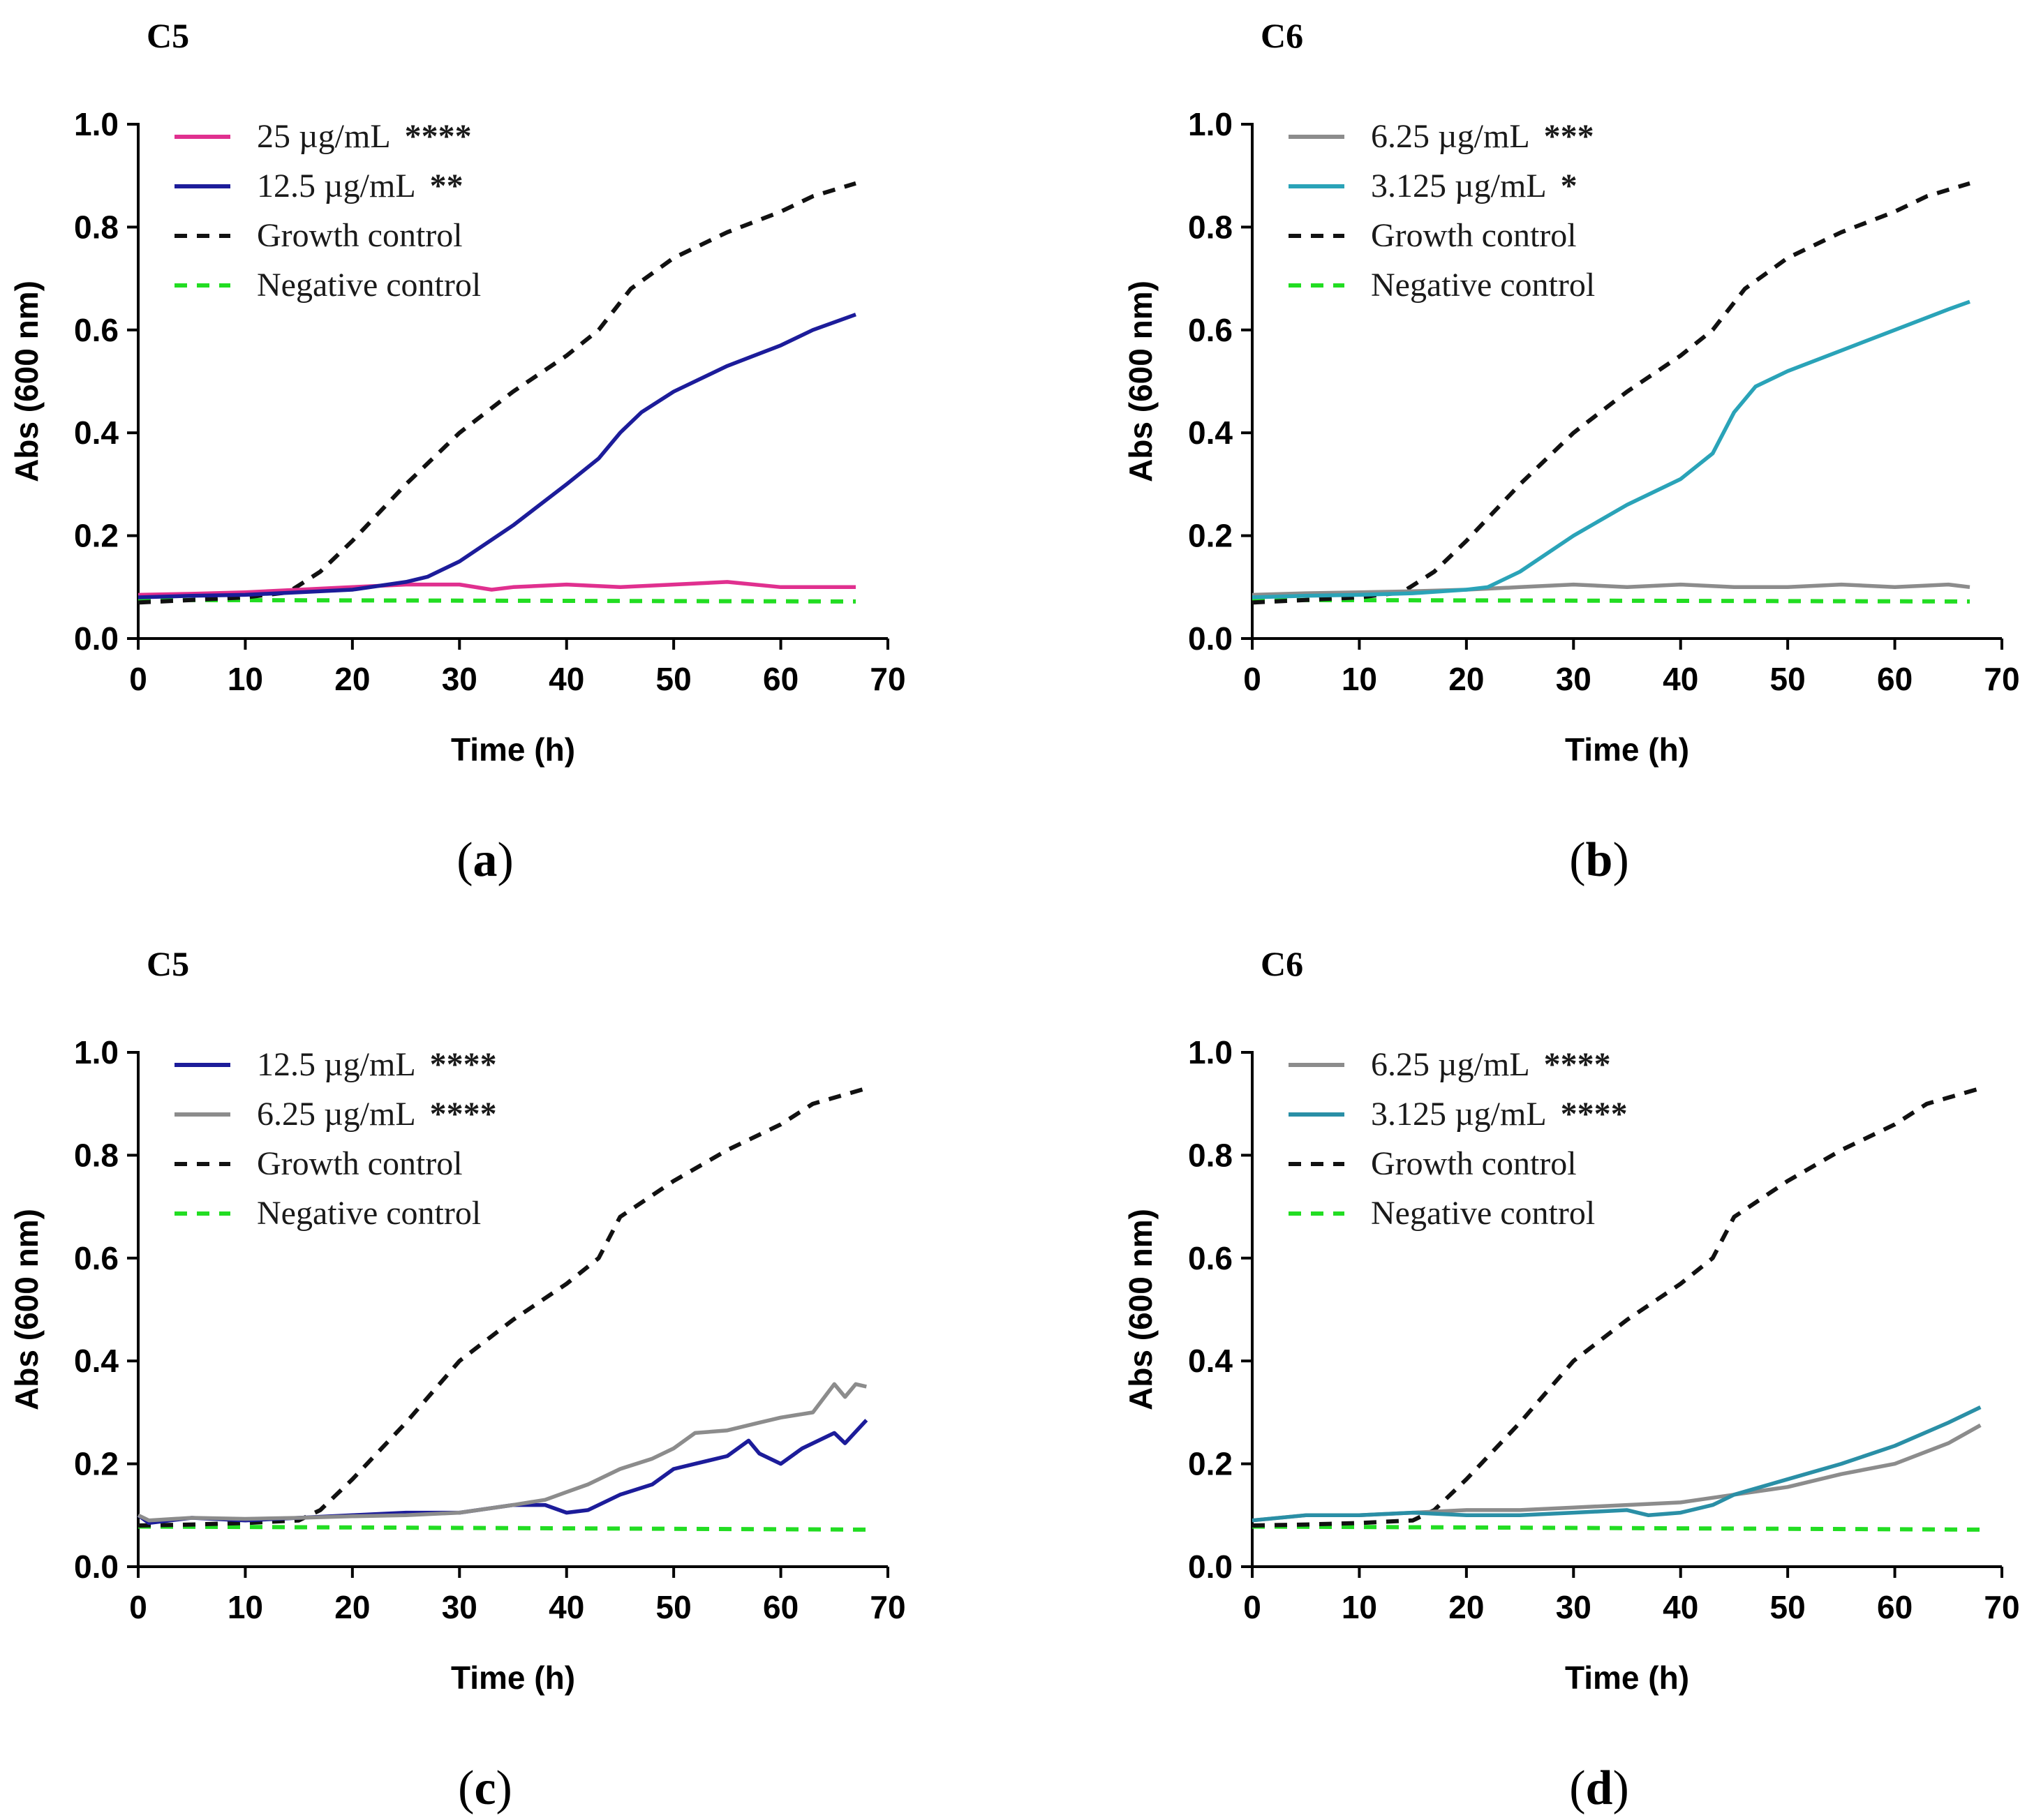  Describe the element at coordinates (566, 679) in the screenshot. I see `x-tick-label: 40` at that location.